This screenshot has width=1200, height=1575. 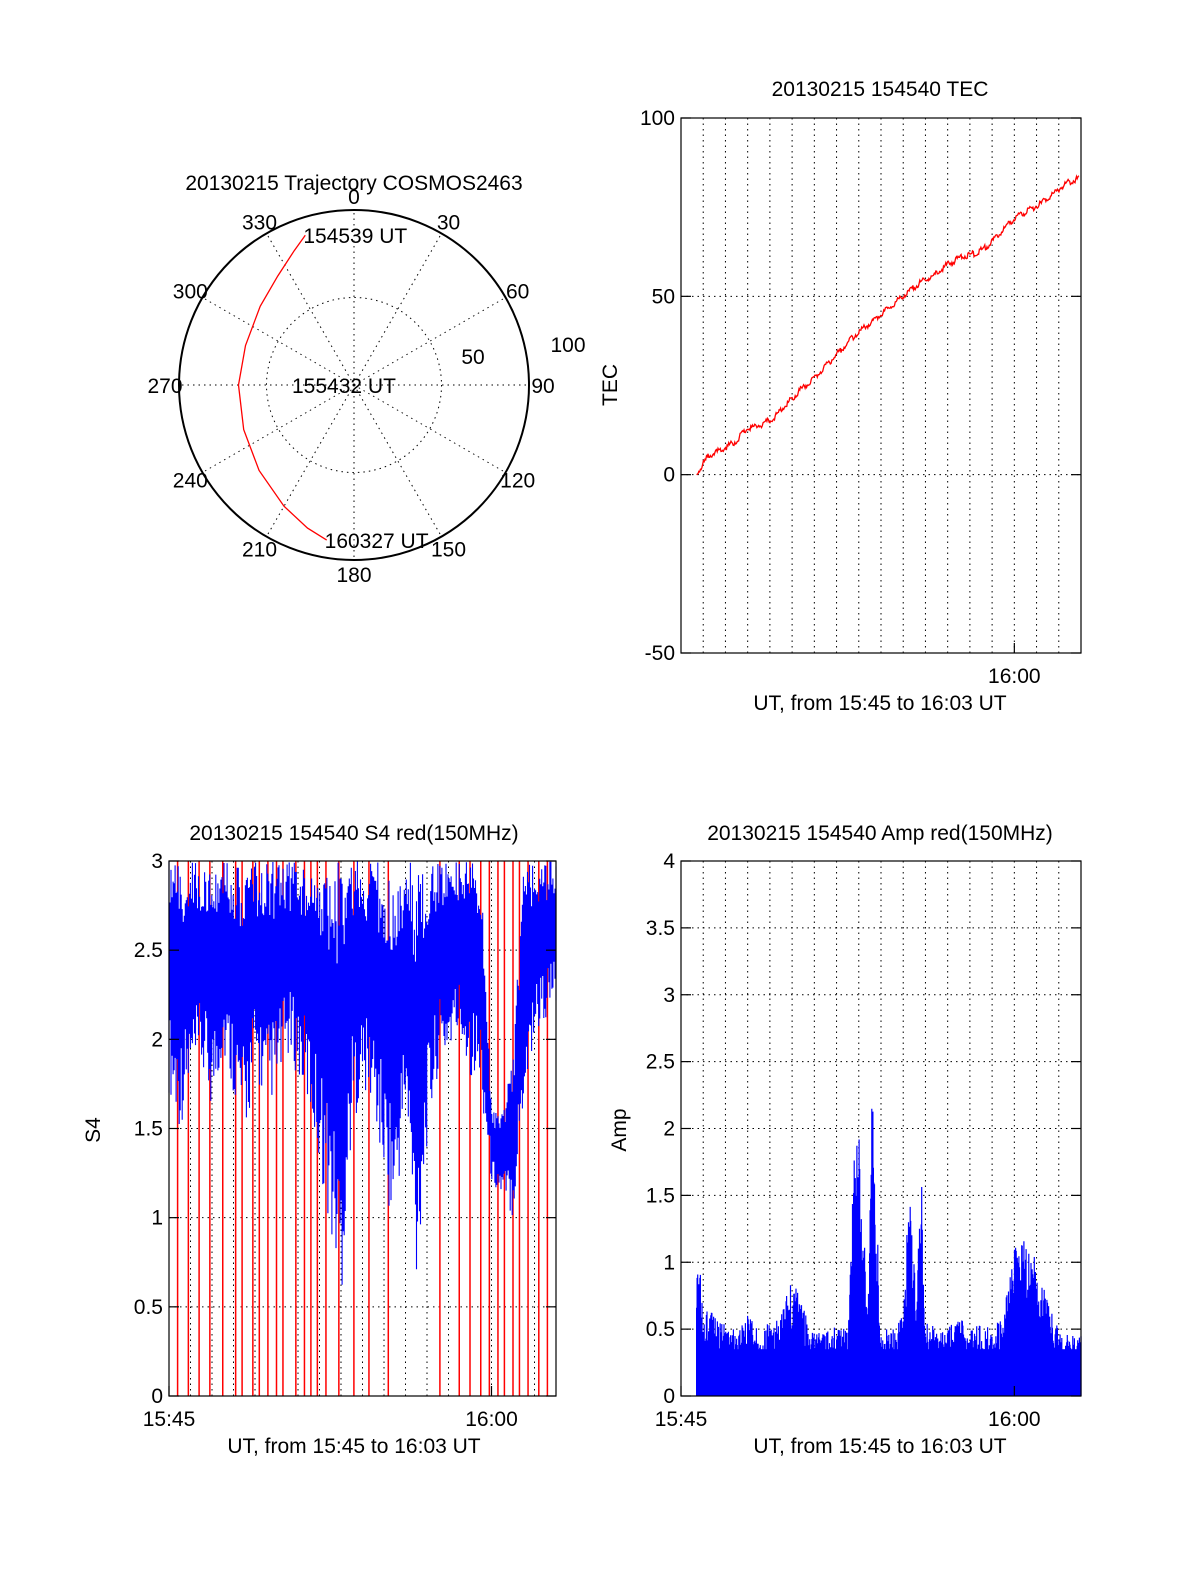 I want to click on polar-grid, so click(x=354, y=385).